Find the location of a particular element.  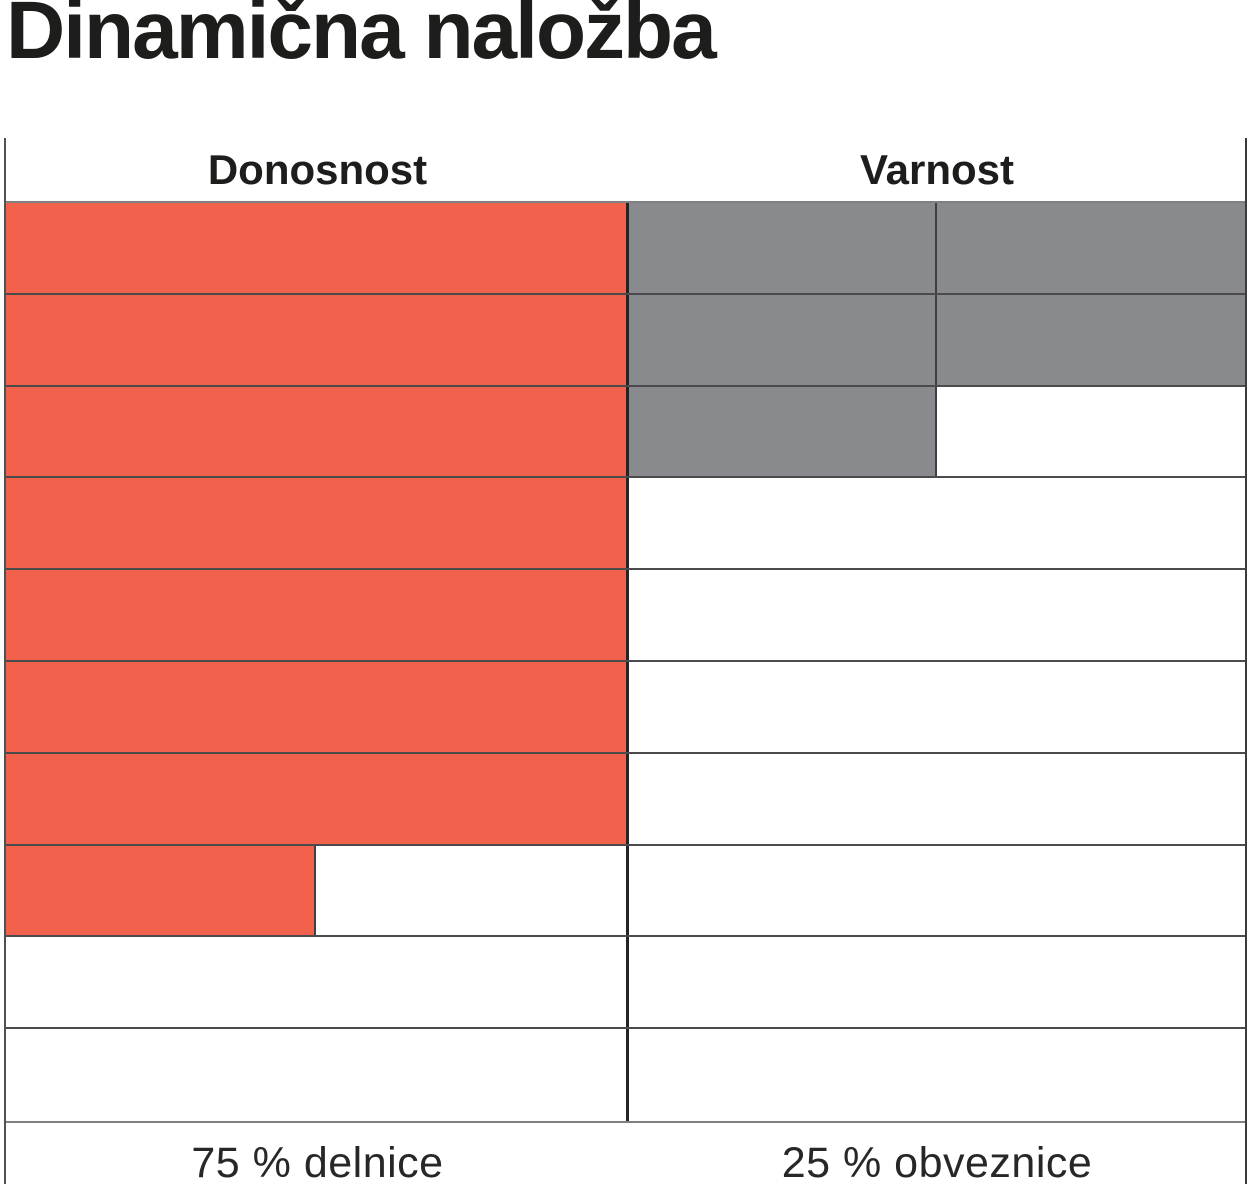

allocation-label-delnice: 75 % delnice is located at coordinates (317, 1163).